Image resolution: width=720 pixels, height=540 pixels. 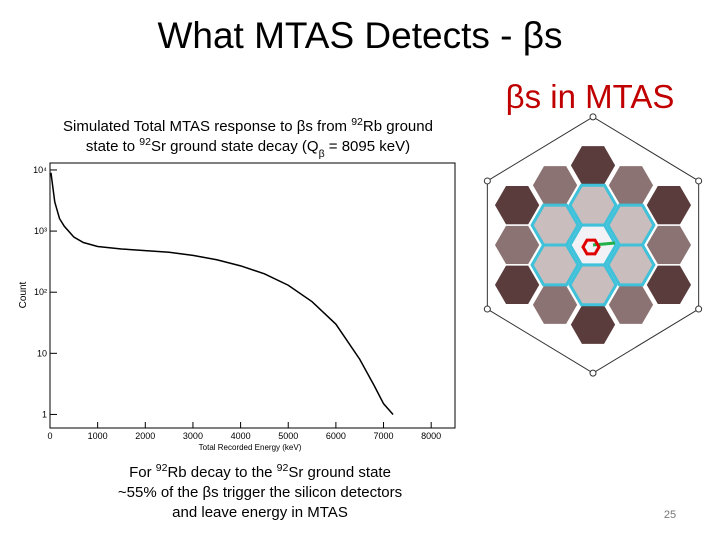 What do you see at coordinates (359, 35) in the screenshot?
I see `slide-title: What MTAS Detects - βs` at bounding box center [359, 35].